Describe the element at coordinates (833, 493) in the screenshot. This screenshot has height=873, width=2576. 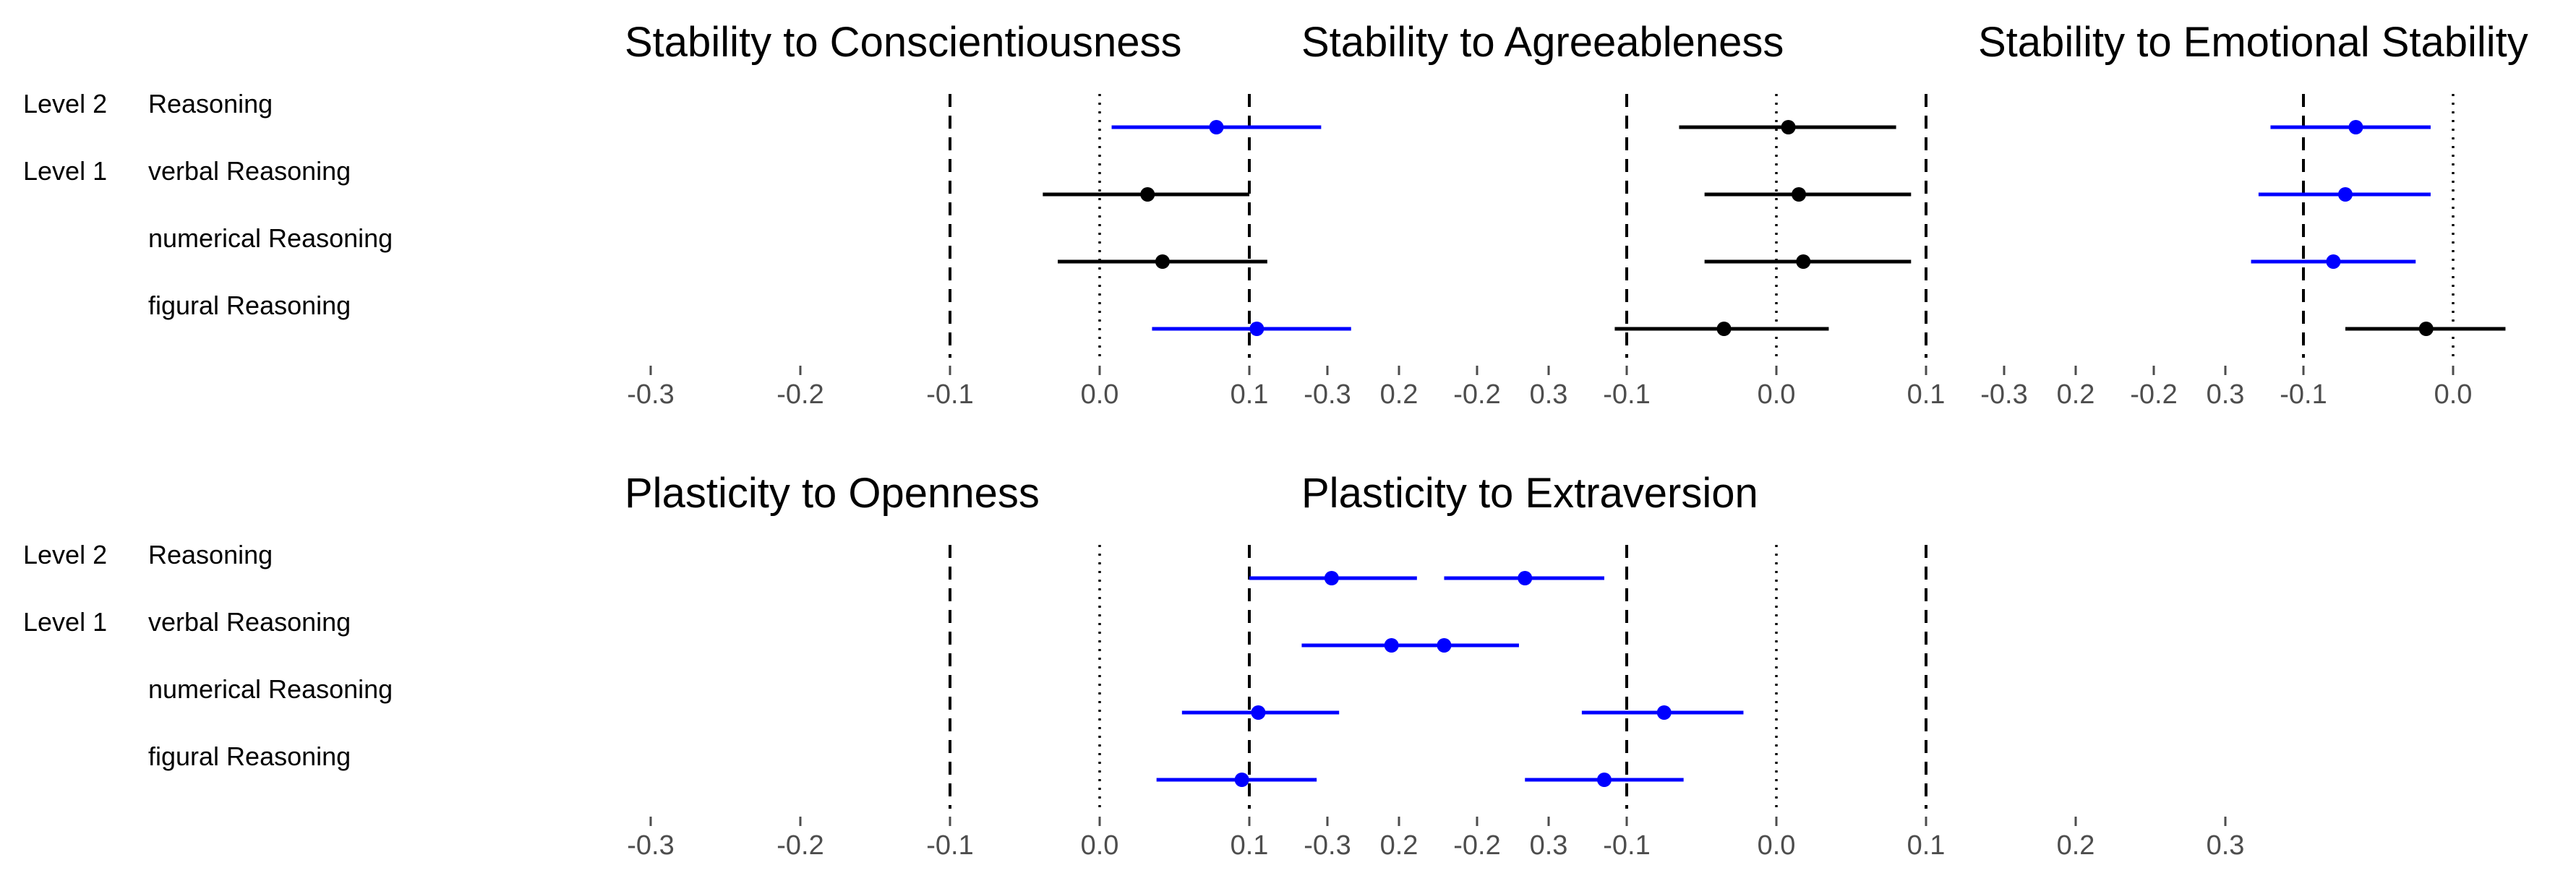
I see `panel-title: Plasticity to Openness` at that location.